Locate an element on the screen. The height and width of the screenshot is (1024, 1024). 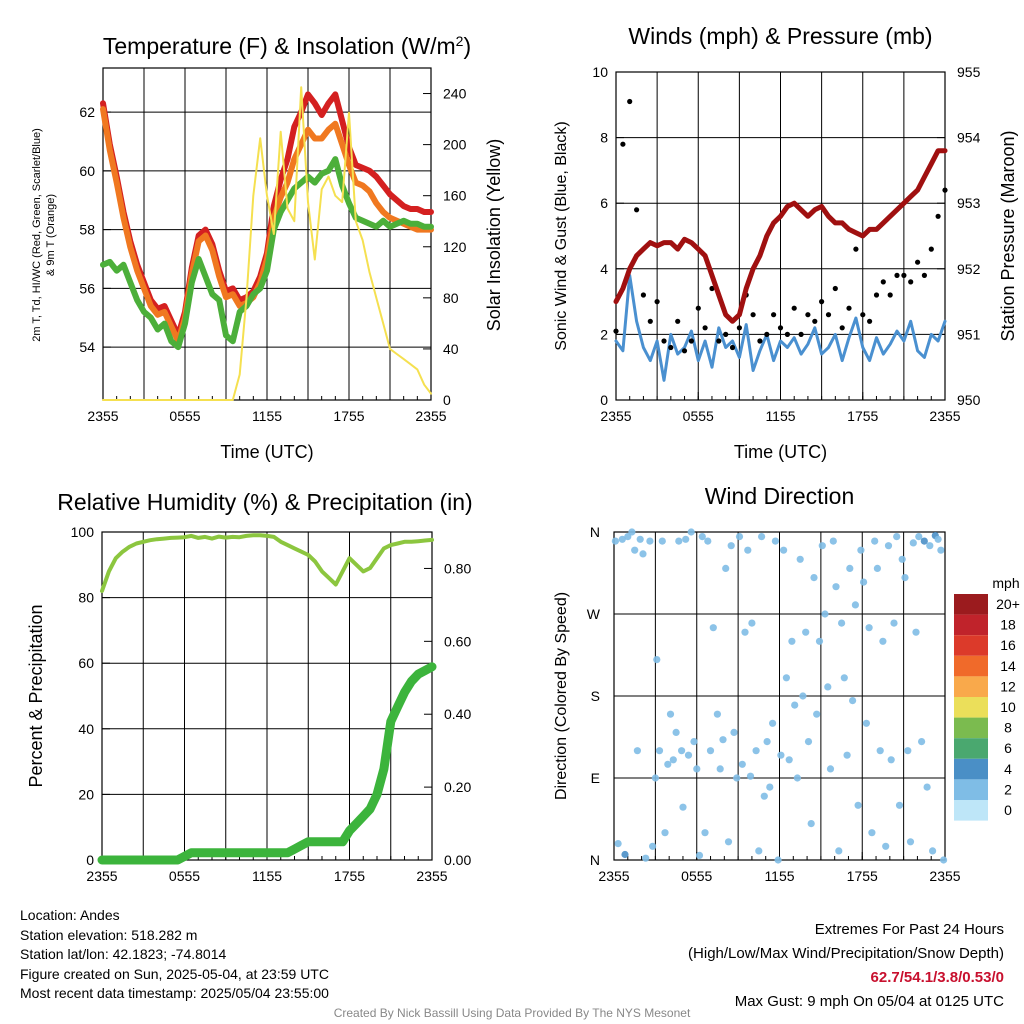
wdir-xtick-label: 0555 is located at coordinates (696, 876).